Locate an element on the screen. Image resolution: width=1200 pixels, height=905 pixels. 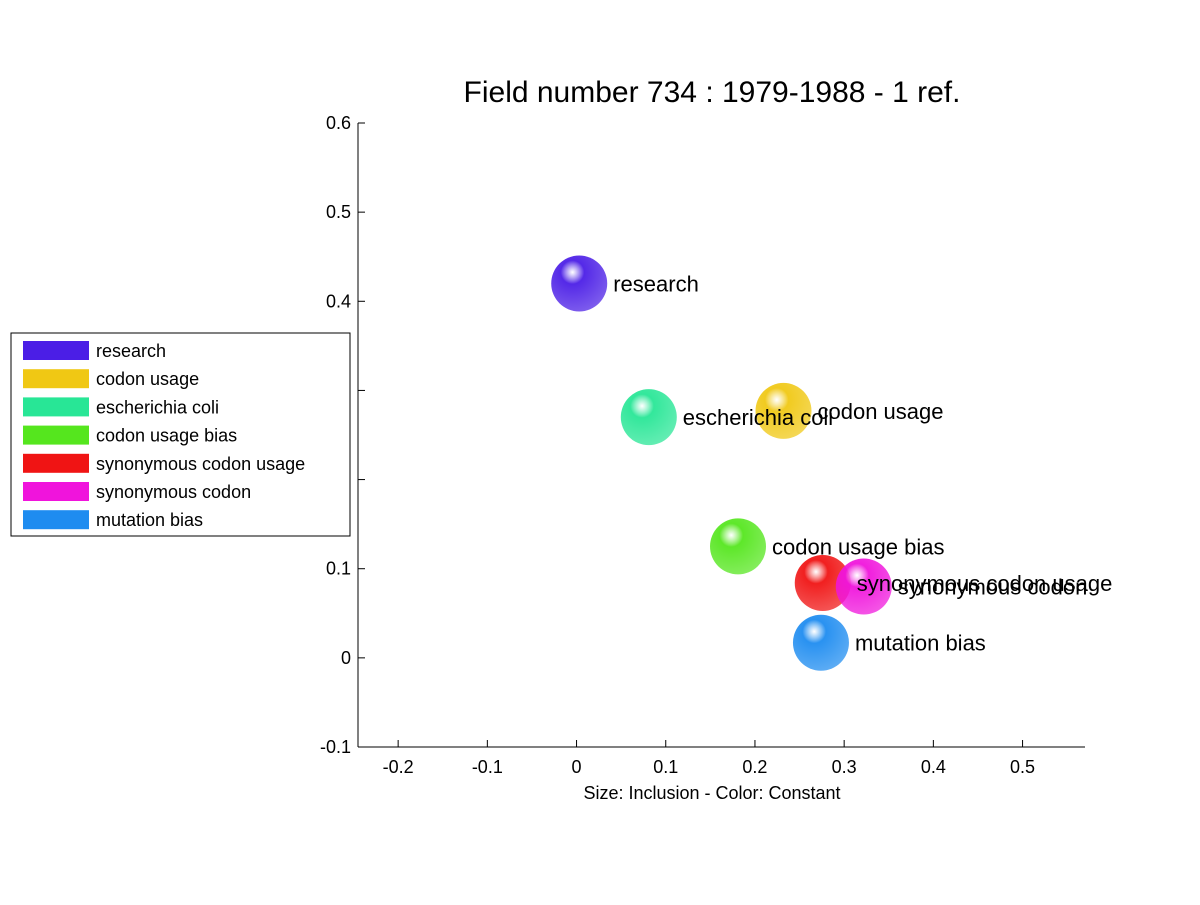
point-codon-usage is located at coordinates (783, 410).